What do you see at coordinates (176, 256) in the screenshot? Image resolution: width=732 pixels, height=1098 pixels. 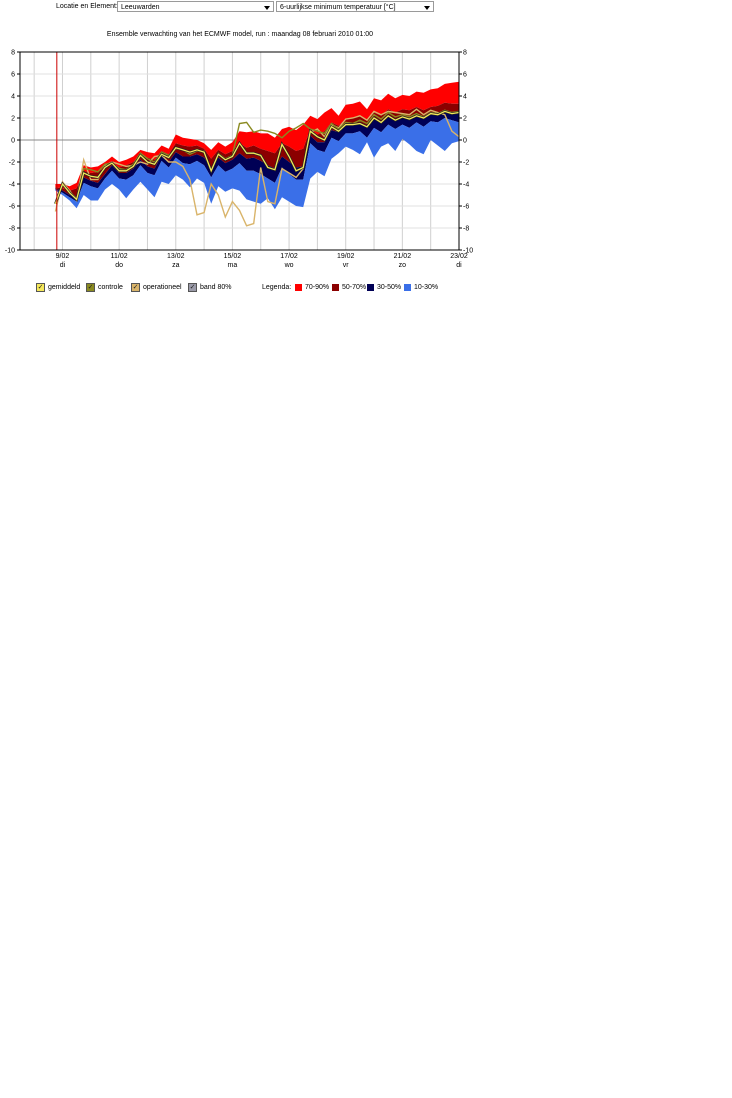 I see `x-tick-date: 13/02` at bounding box center [176, 256].